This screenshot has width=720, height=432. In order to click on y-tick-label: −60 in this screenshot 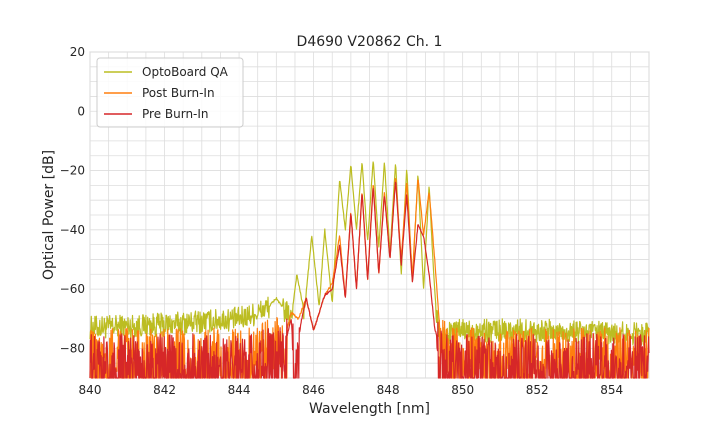, I will do `click(72, 289)`.